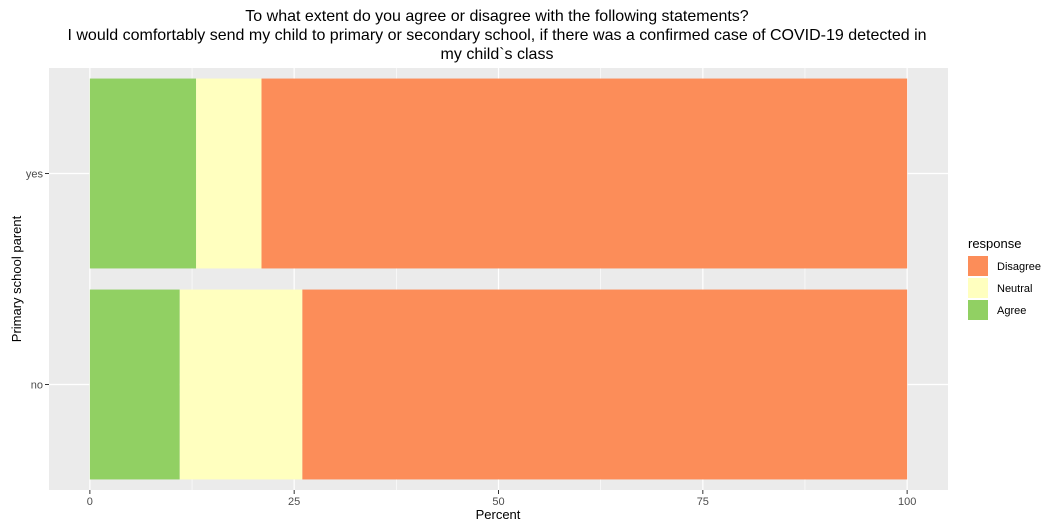 The width and height of the screenshot is (1042, 523). I want to click on legend: response Disagree Neutral Agree, so click(1004, 278).